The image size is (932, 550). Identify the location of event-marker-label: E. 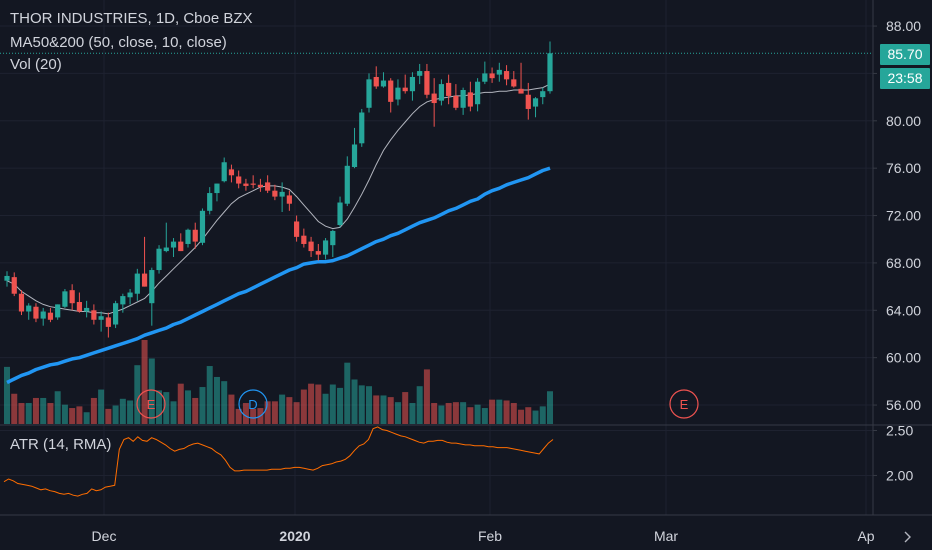
(684, 404).